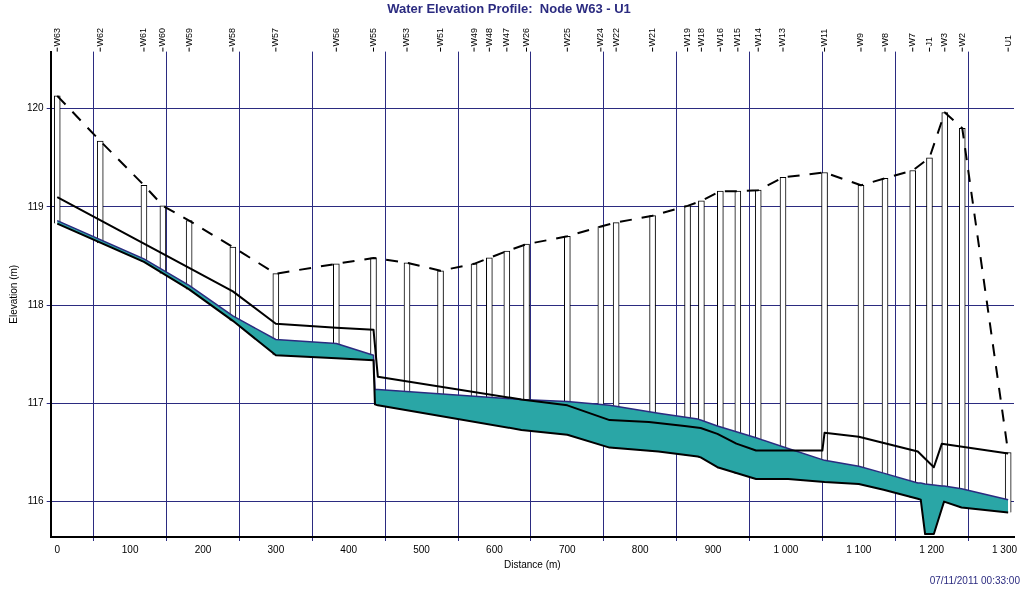 This screenshot has height=589, width=1026. I want to click on x-tick-label: 800, so click(640, 549).